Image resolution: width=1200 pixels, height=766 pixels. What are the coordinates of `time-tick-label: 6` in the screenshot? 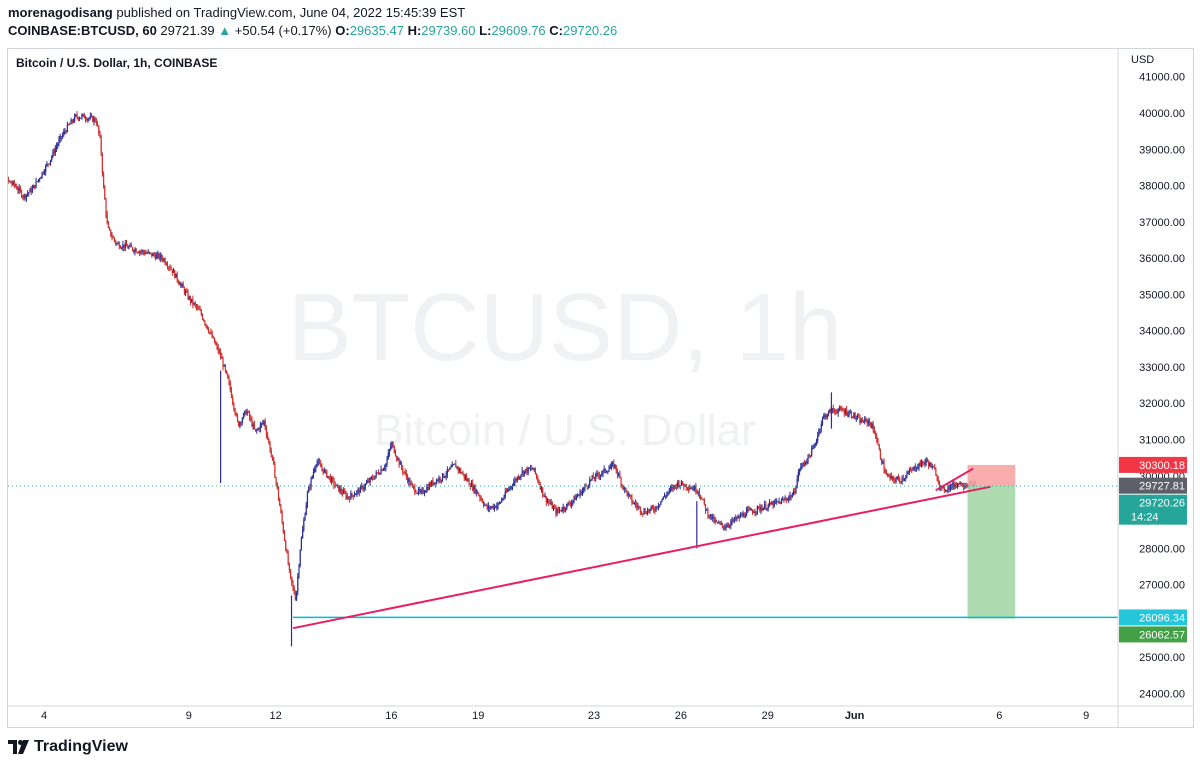 It's located at (999, 716).